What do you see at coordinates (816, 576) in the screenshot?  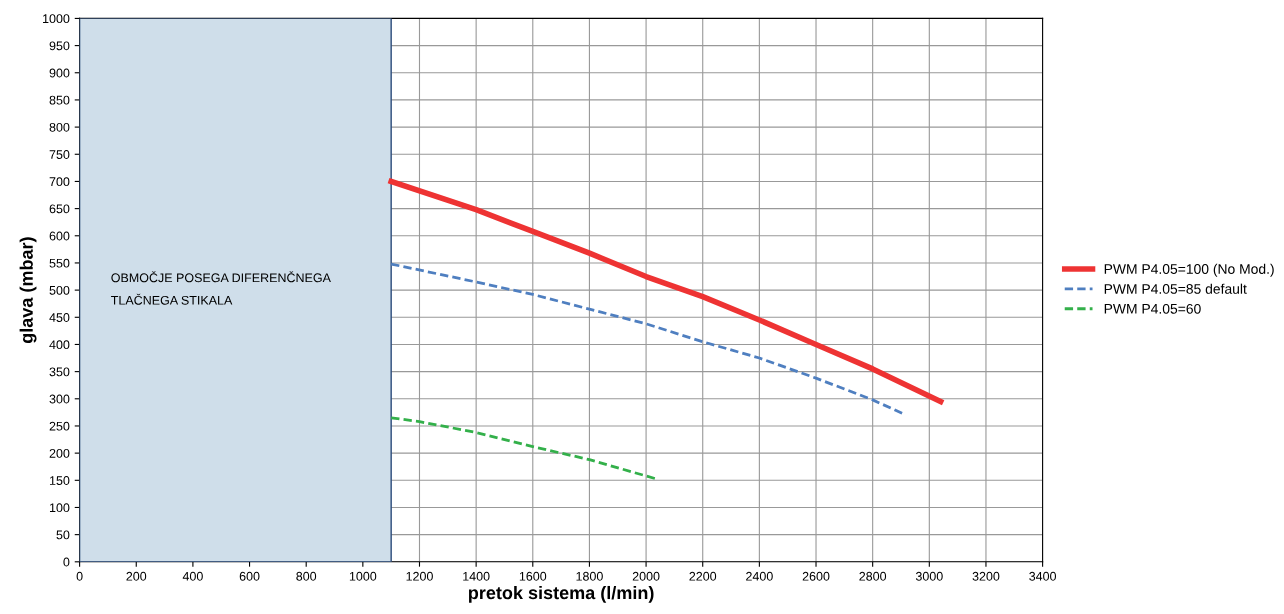 I see `x-tick-label: 2600` at bounding box center [816, 576].